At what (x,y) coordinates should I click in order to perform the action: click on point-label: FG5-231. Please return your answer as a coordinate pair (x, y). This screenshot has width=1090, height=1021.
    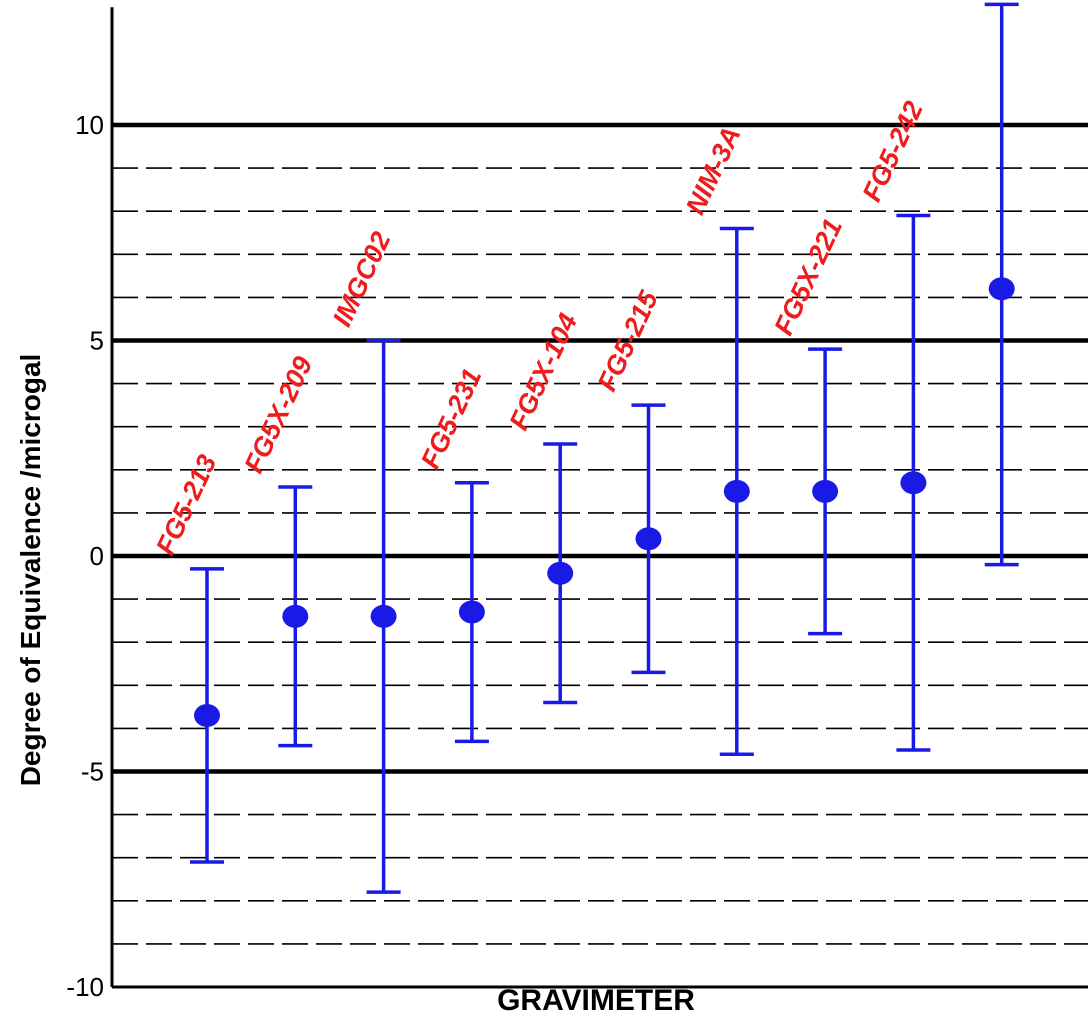
    Looking at the image, I should click on (451, 418).